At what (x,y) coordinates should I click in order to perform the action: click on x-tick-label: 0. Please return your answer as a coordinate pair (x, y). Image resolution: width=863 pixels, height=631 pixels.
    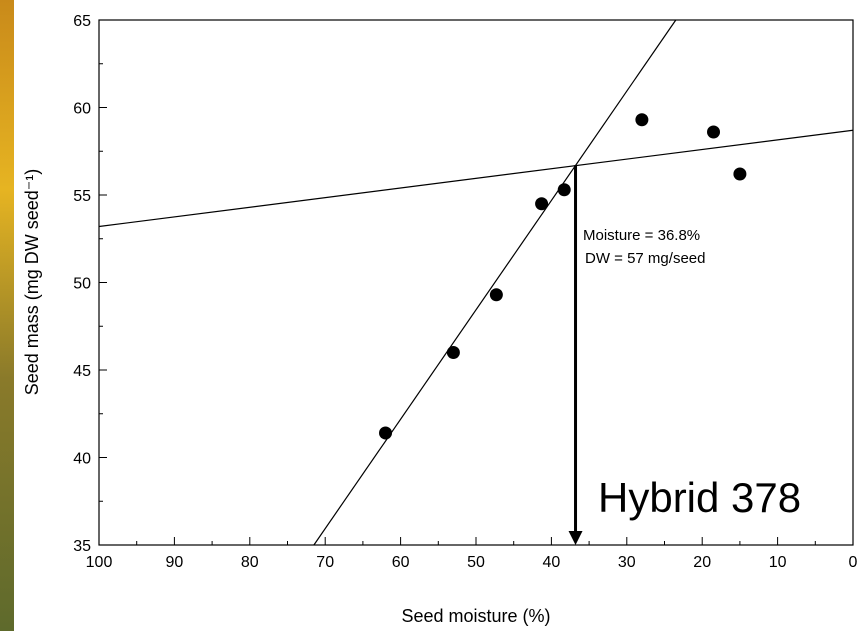
    Looking at the image, I should click on (853, 562).